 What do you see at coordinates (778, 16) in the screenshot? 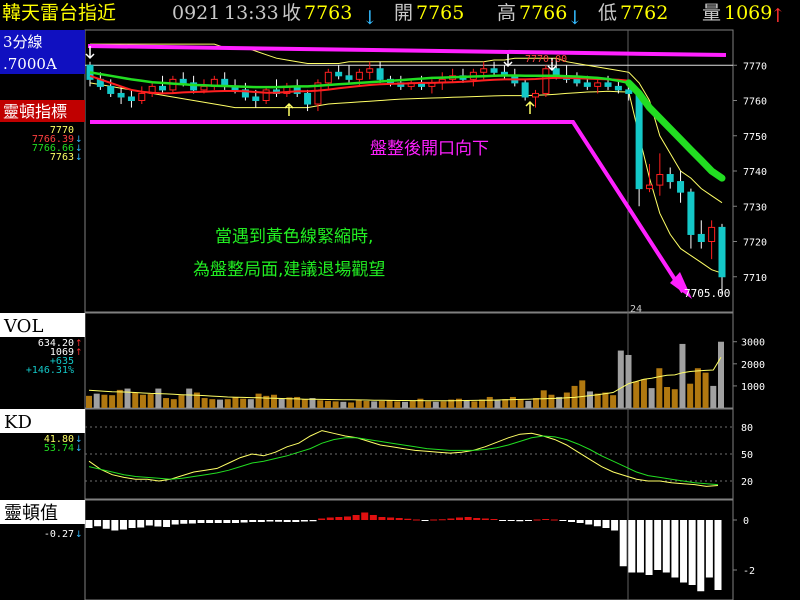
I see `volume-up-arrow-icon: ↑` at bounding box center [778, 16].